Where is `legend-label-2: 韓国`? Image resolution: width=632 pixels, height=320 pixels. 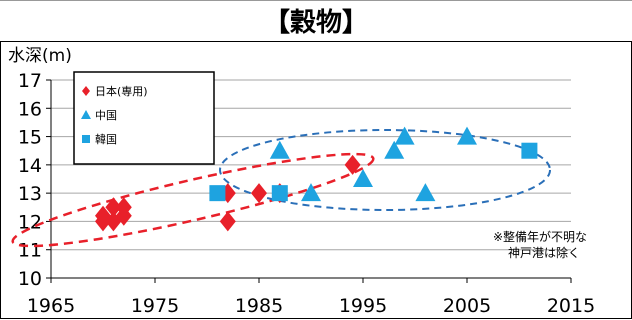
legend-label-2: 韓国 is located at coordinates (106, 139).